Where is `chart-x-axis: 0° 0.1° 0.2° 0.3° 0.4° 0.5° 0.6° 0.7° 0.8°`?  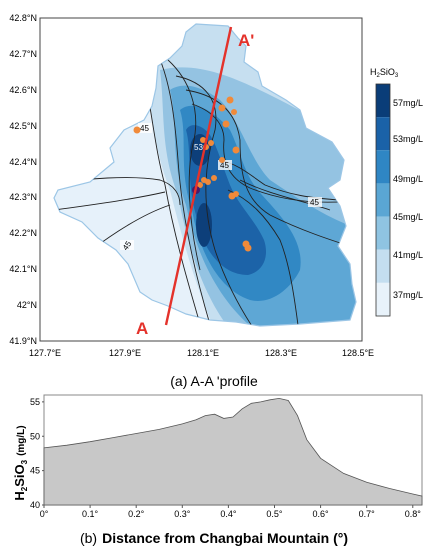
chart-x-axis: 0° 0.1° 0.2° 0.3° 0.4° 0.5° 0.6° 0.7° 0.8° is located at coordinates (231, 512).